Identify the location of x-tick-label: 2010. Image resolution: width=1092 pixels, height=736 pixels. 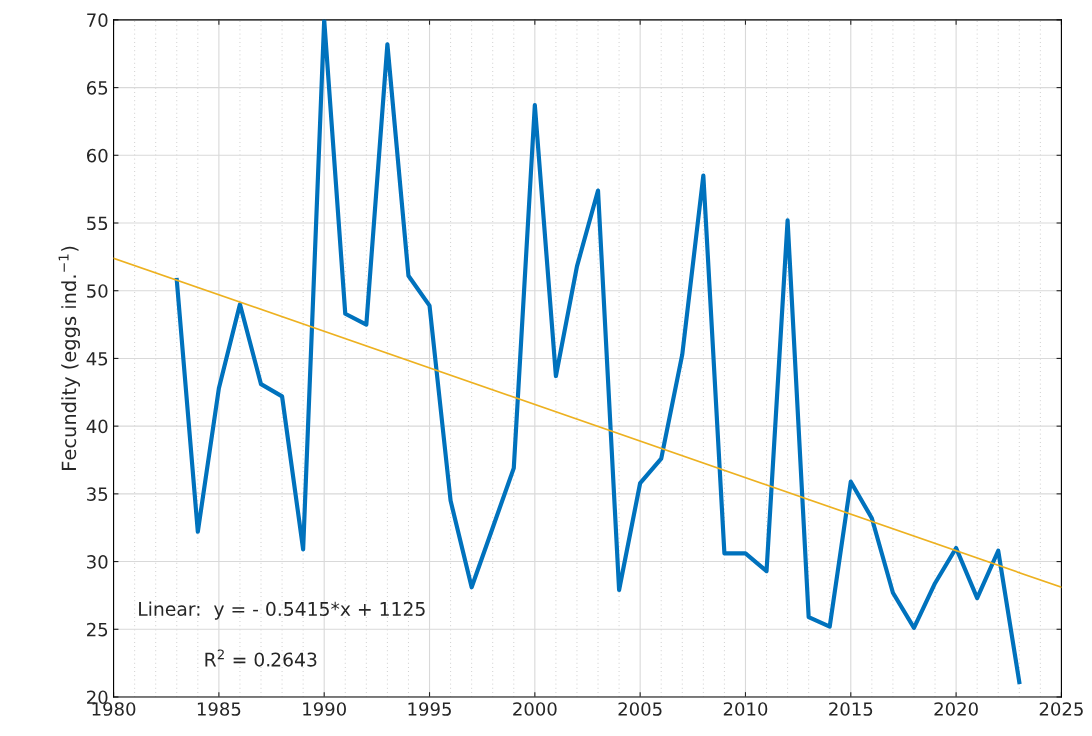
(745, 709).